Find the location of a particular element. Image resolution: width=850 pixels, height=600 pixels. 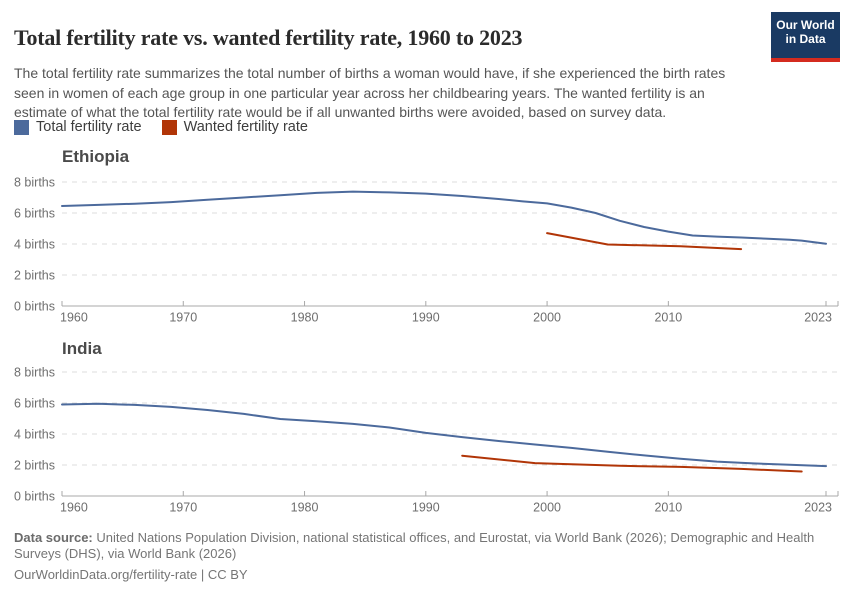

legend-item-wanted-fertility: Wanted fertility rate is located at coordinates (234, 127).